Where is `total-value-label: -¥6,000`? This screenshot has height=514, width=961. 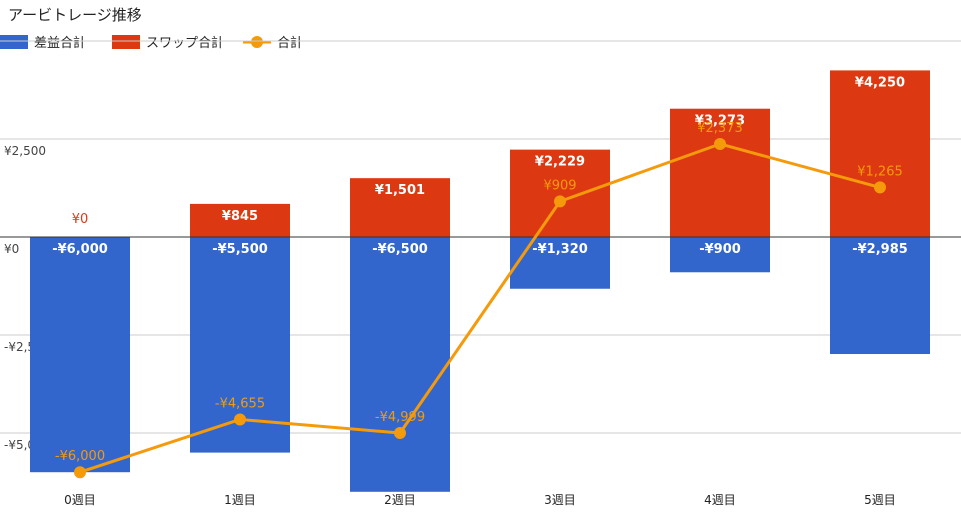 total-value-label: -¥6,000 is located at coordinates (80, 456).